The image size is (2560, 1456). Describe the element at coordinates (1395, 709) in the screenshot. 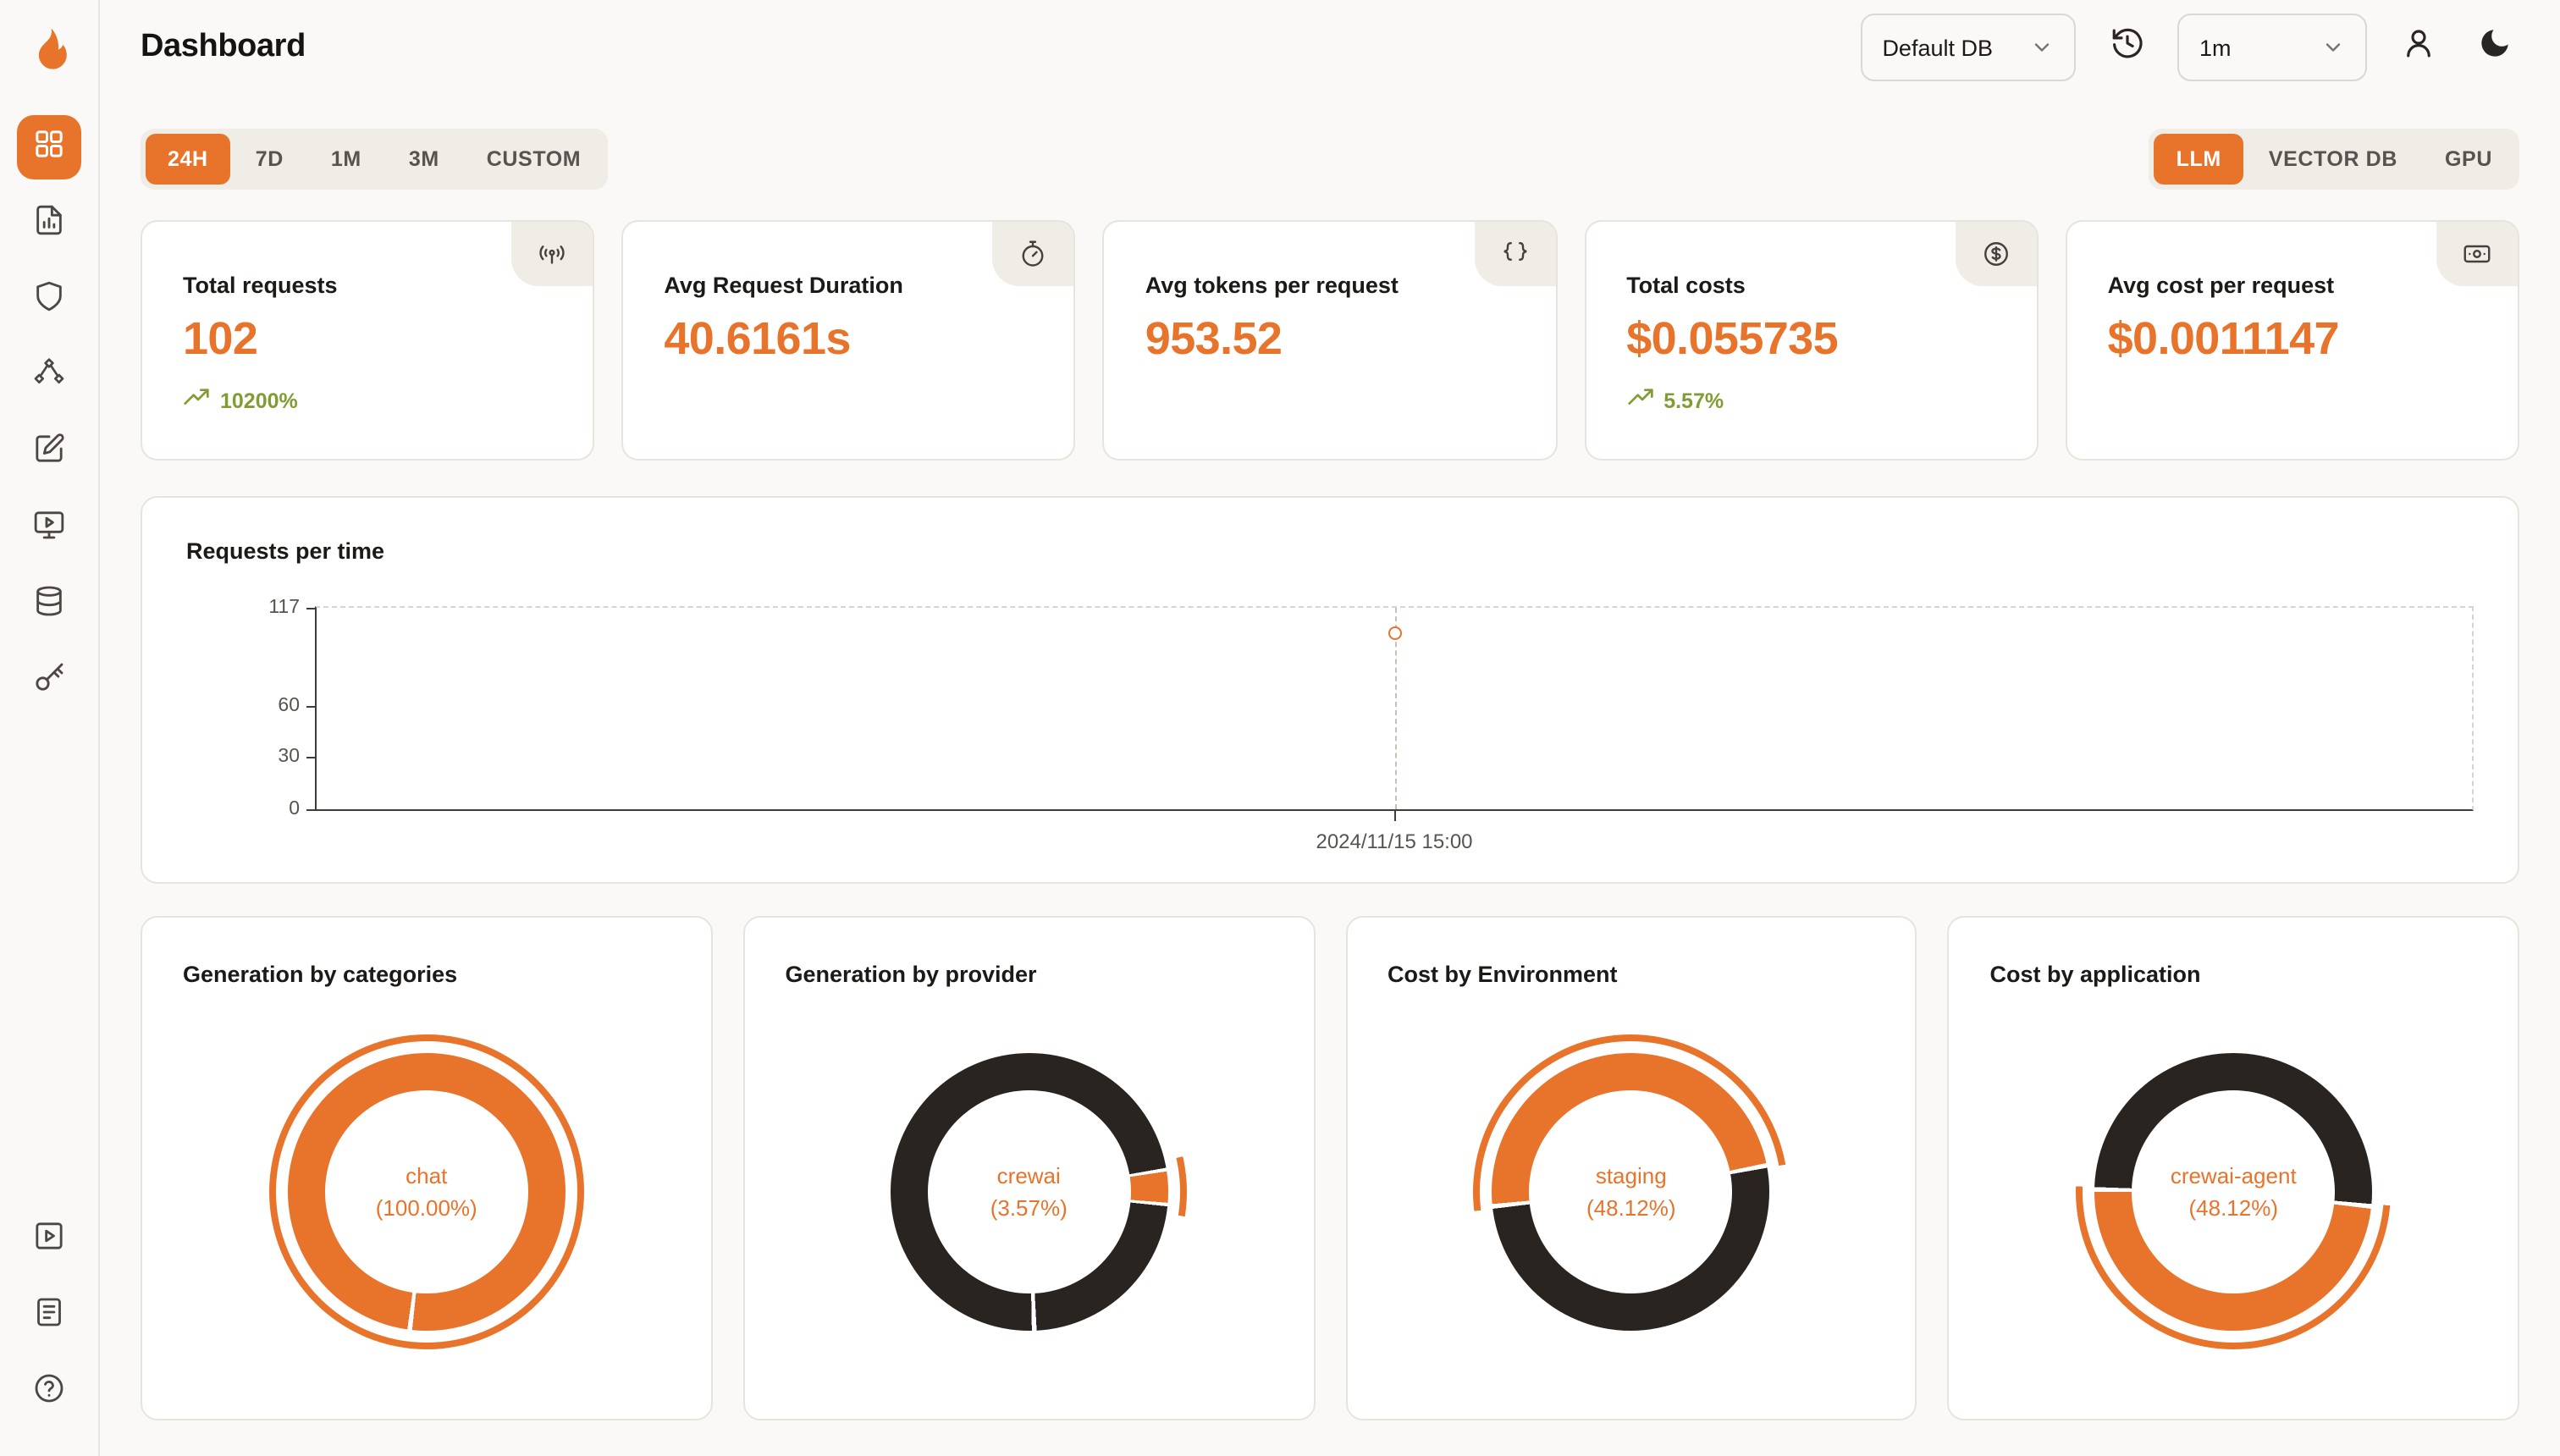

I see `chart-crosshair` at that location.